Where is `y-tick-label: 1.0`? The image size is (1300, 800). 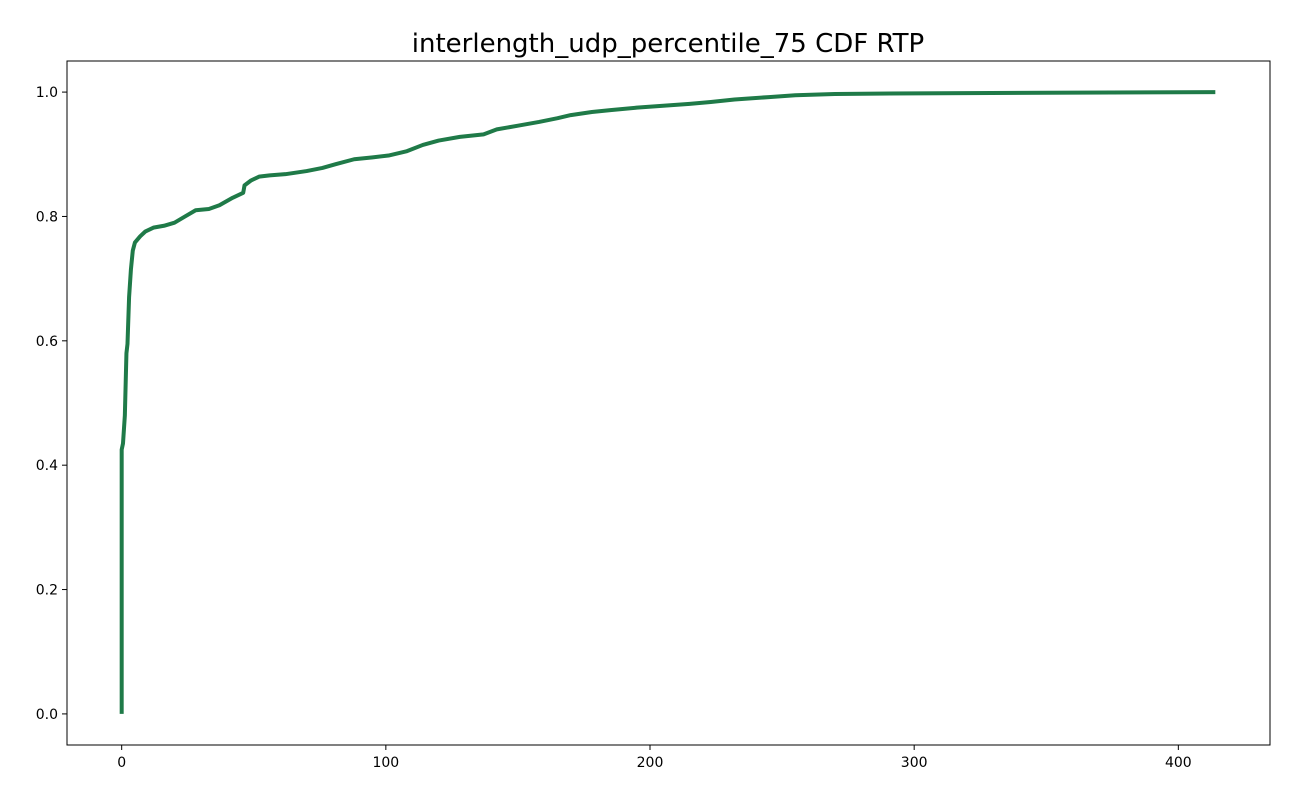 y-tick-label: 1.0 is located at coordinates (47, 93).